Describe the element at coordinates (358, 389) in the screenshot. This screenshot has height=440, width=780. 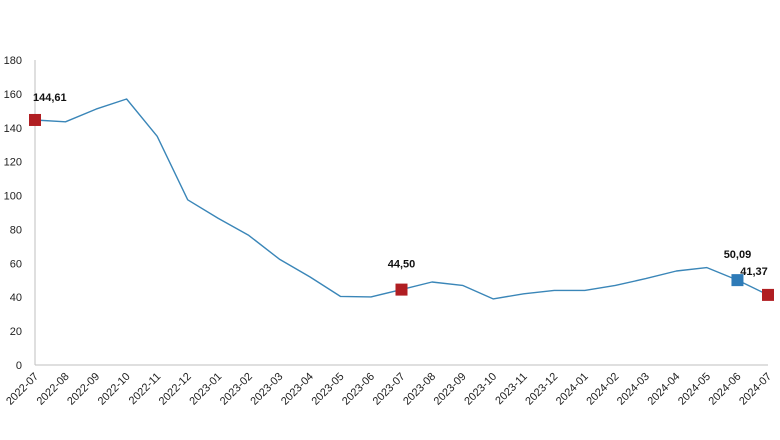
I see `x-tick-label: 2023-06` at that location.